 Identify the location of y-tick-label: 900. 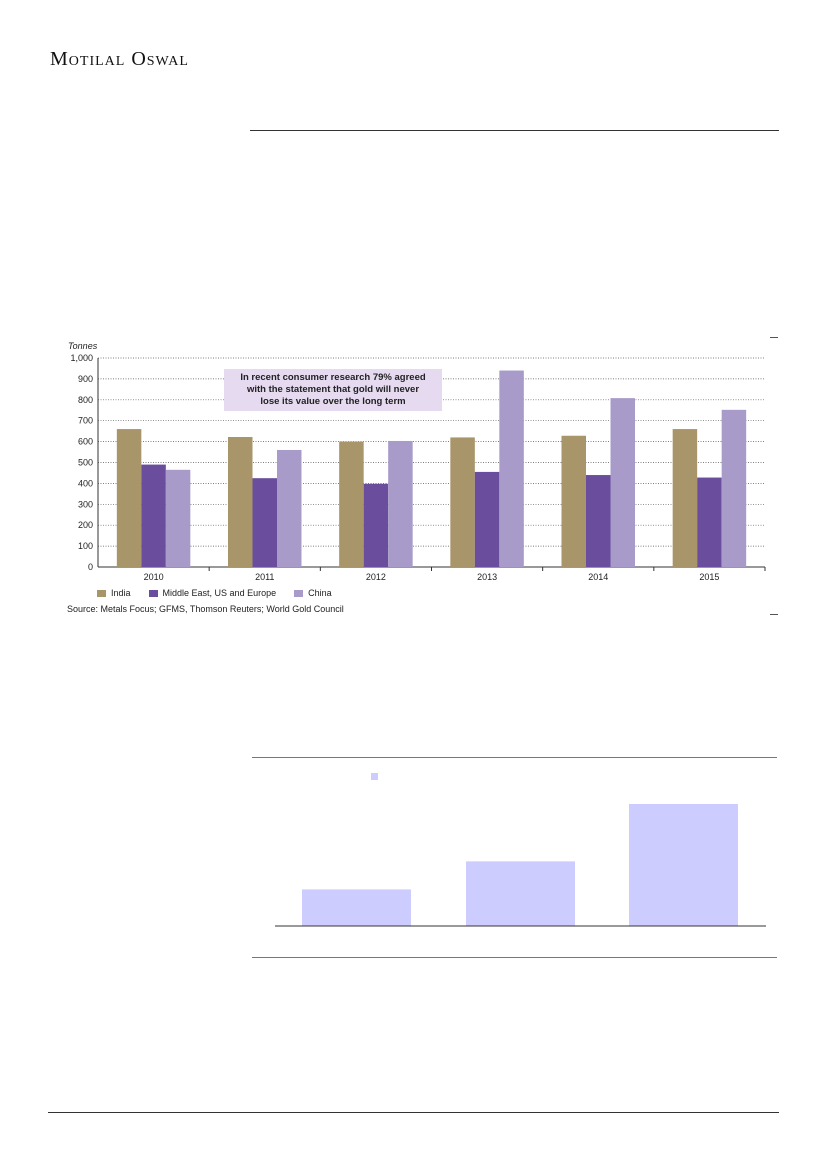
(85, 379).